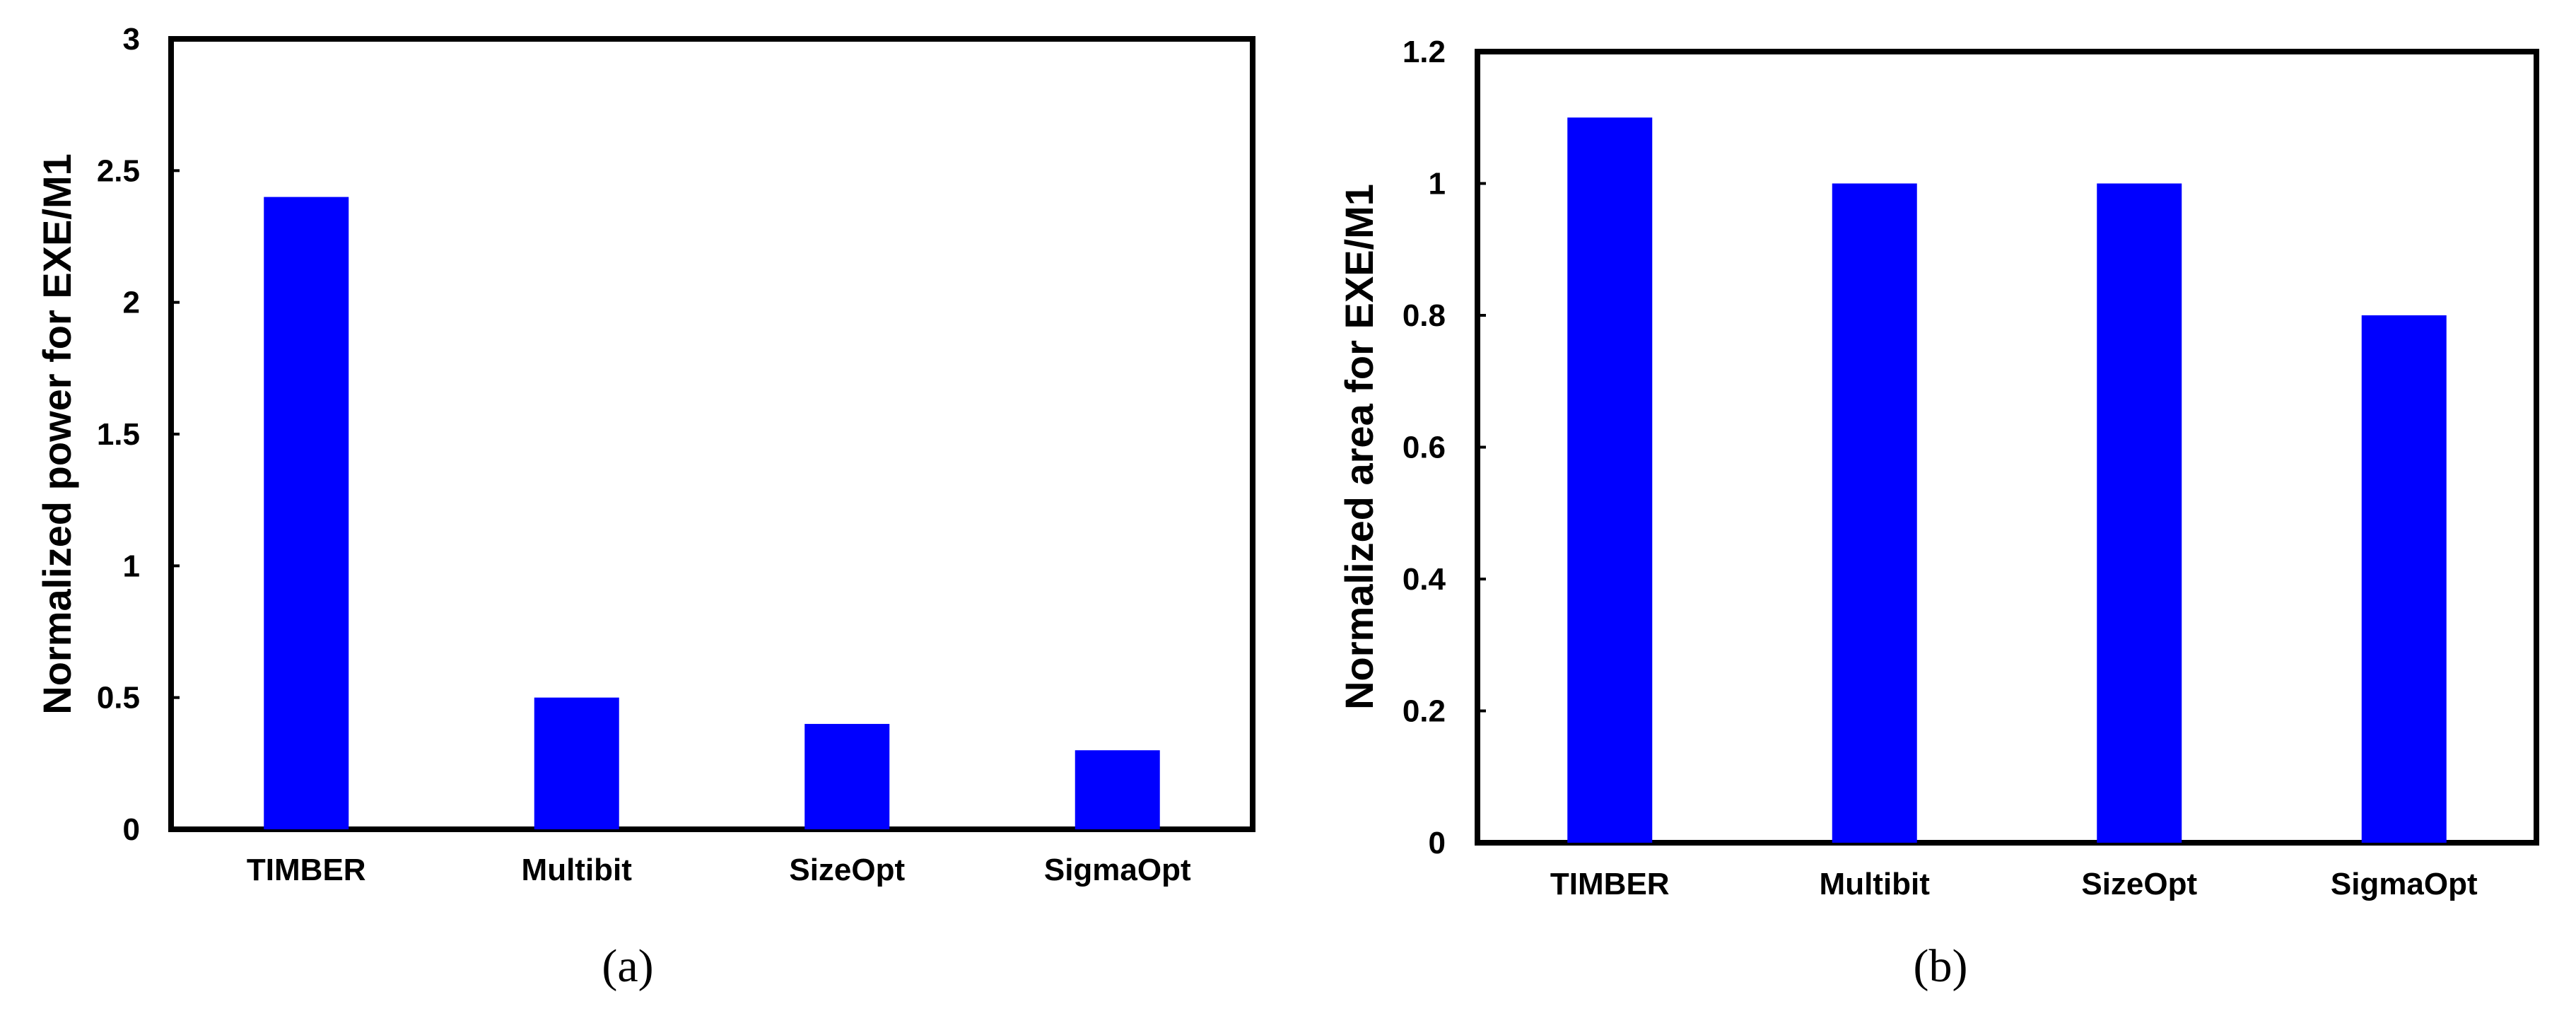 Image resolution: width=2576 pixels, height=1011 pixels. I want to click on y-tick-label: 2, so click(132, 303).